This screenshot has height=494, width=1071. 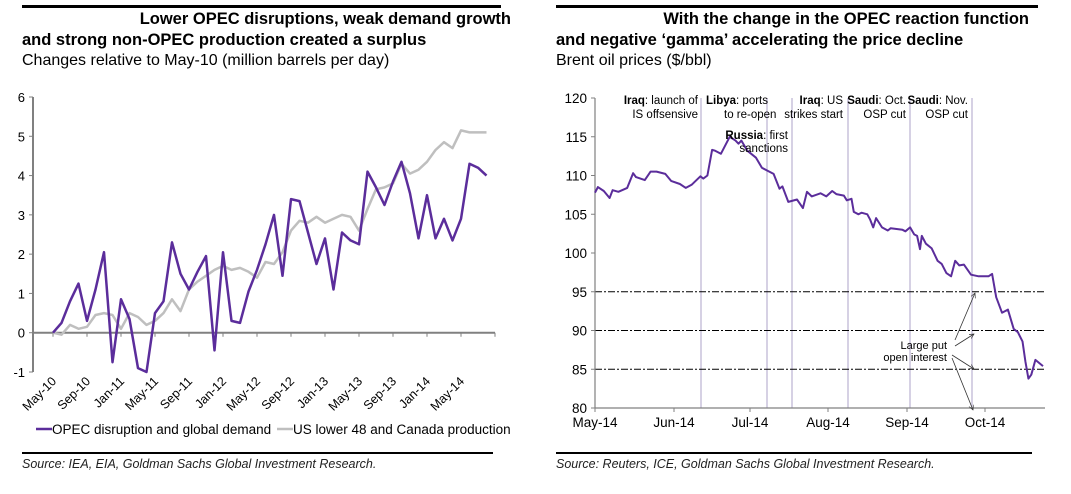 What do you see at coordinates (634, 60) in the screenshot?
I see `right-chart-subtitle: Brent oil prices ($/bbl)` at bounding box center [634, 60].